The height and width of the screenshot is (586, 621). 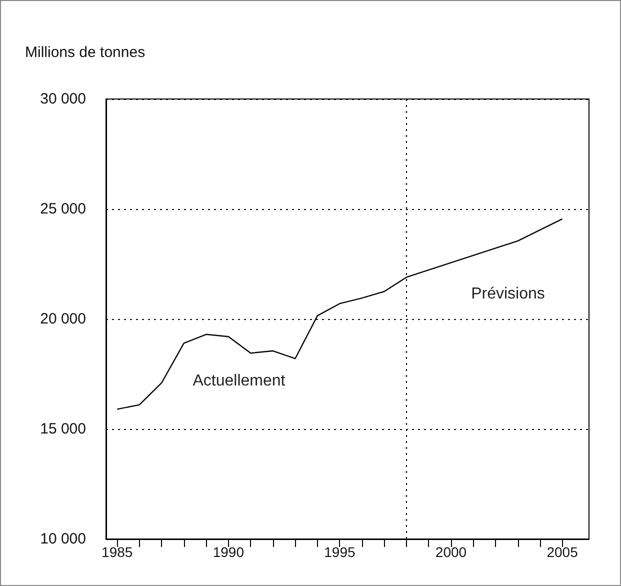 I want to click on x-tick-label: 2005, so click(x=562, y=552).